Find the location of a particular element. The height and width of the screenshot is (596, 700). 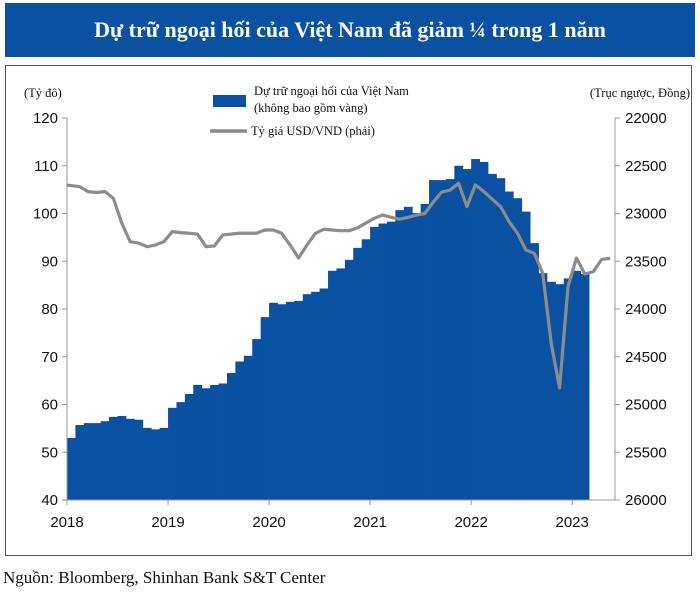

x-tick-label: 2019 is located at coordinates (167, 522).